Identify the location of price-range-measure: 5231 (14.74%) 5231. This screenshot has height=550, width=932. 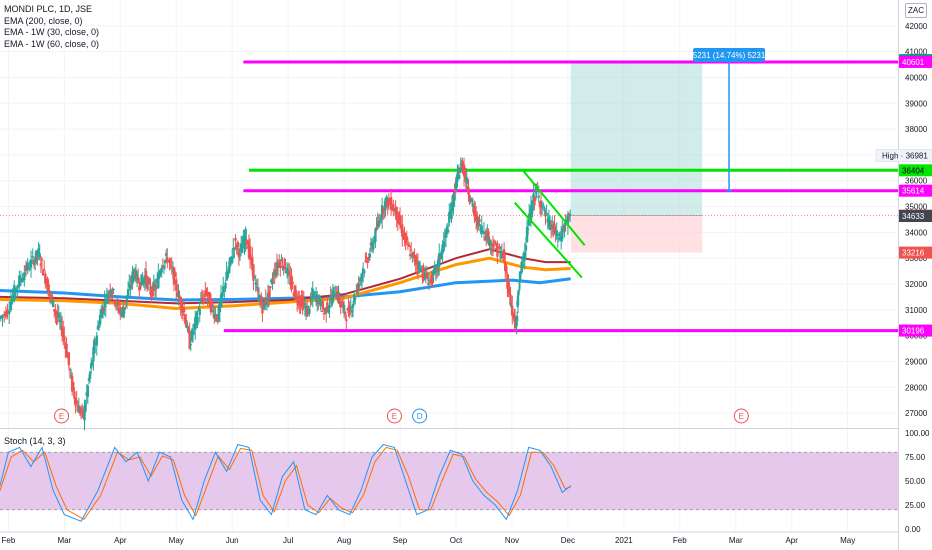
(729, 120).